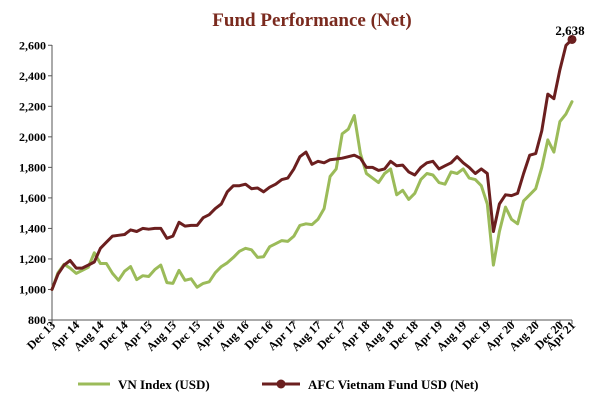 The width and height of the screenshot is (600, 405). Describe the element at coordinates (393, 384) in the screenshot. I see `legend-label-afc-fund: AFC Vietnam Fund USD (Net)` at that location.